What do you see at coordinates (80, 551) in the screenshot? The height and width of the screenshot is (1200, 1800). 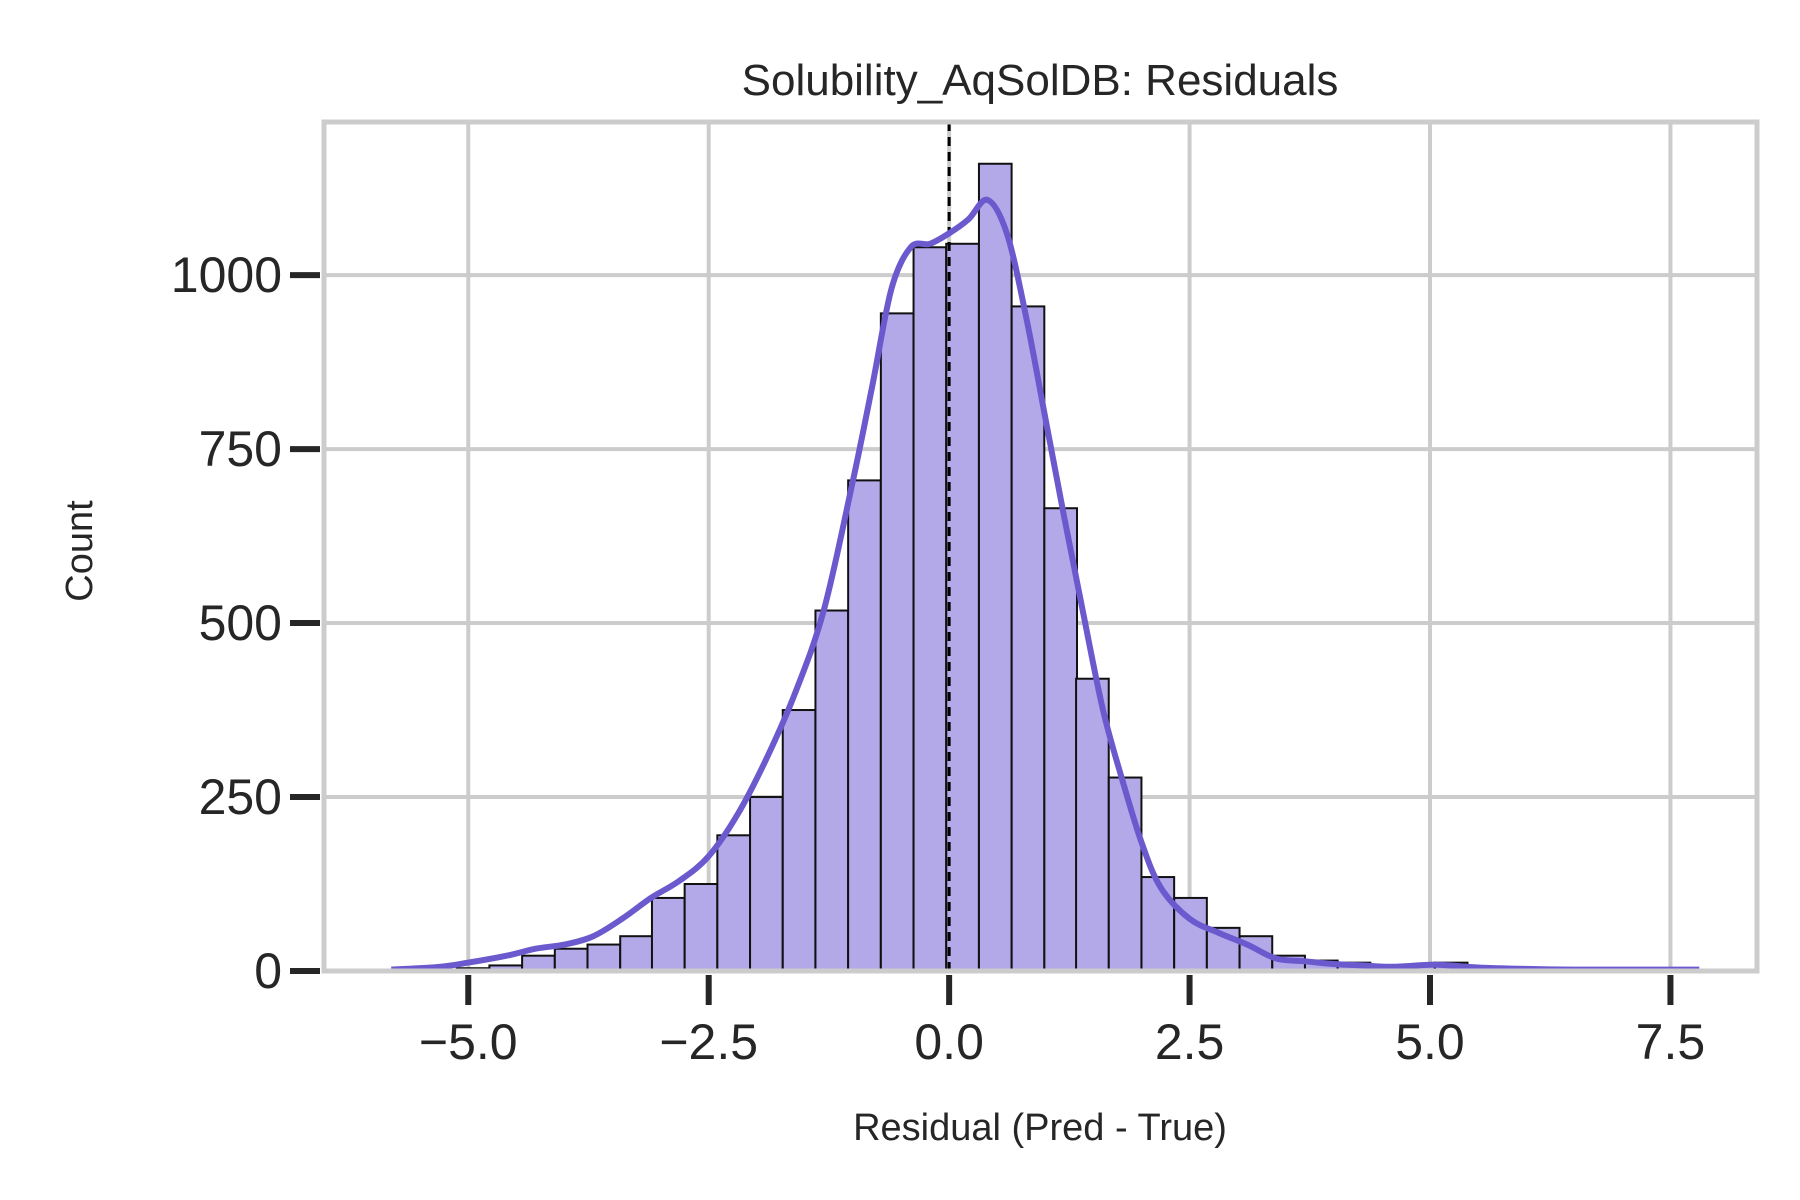 I see `y-axis-label: Count` at bounding box center [80, 551].